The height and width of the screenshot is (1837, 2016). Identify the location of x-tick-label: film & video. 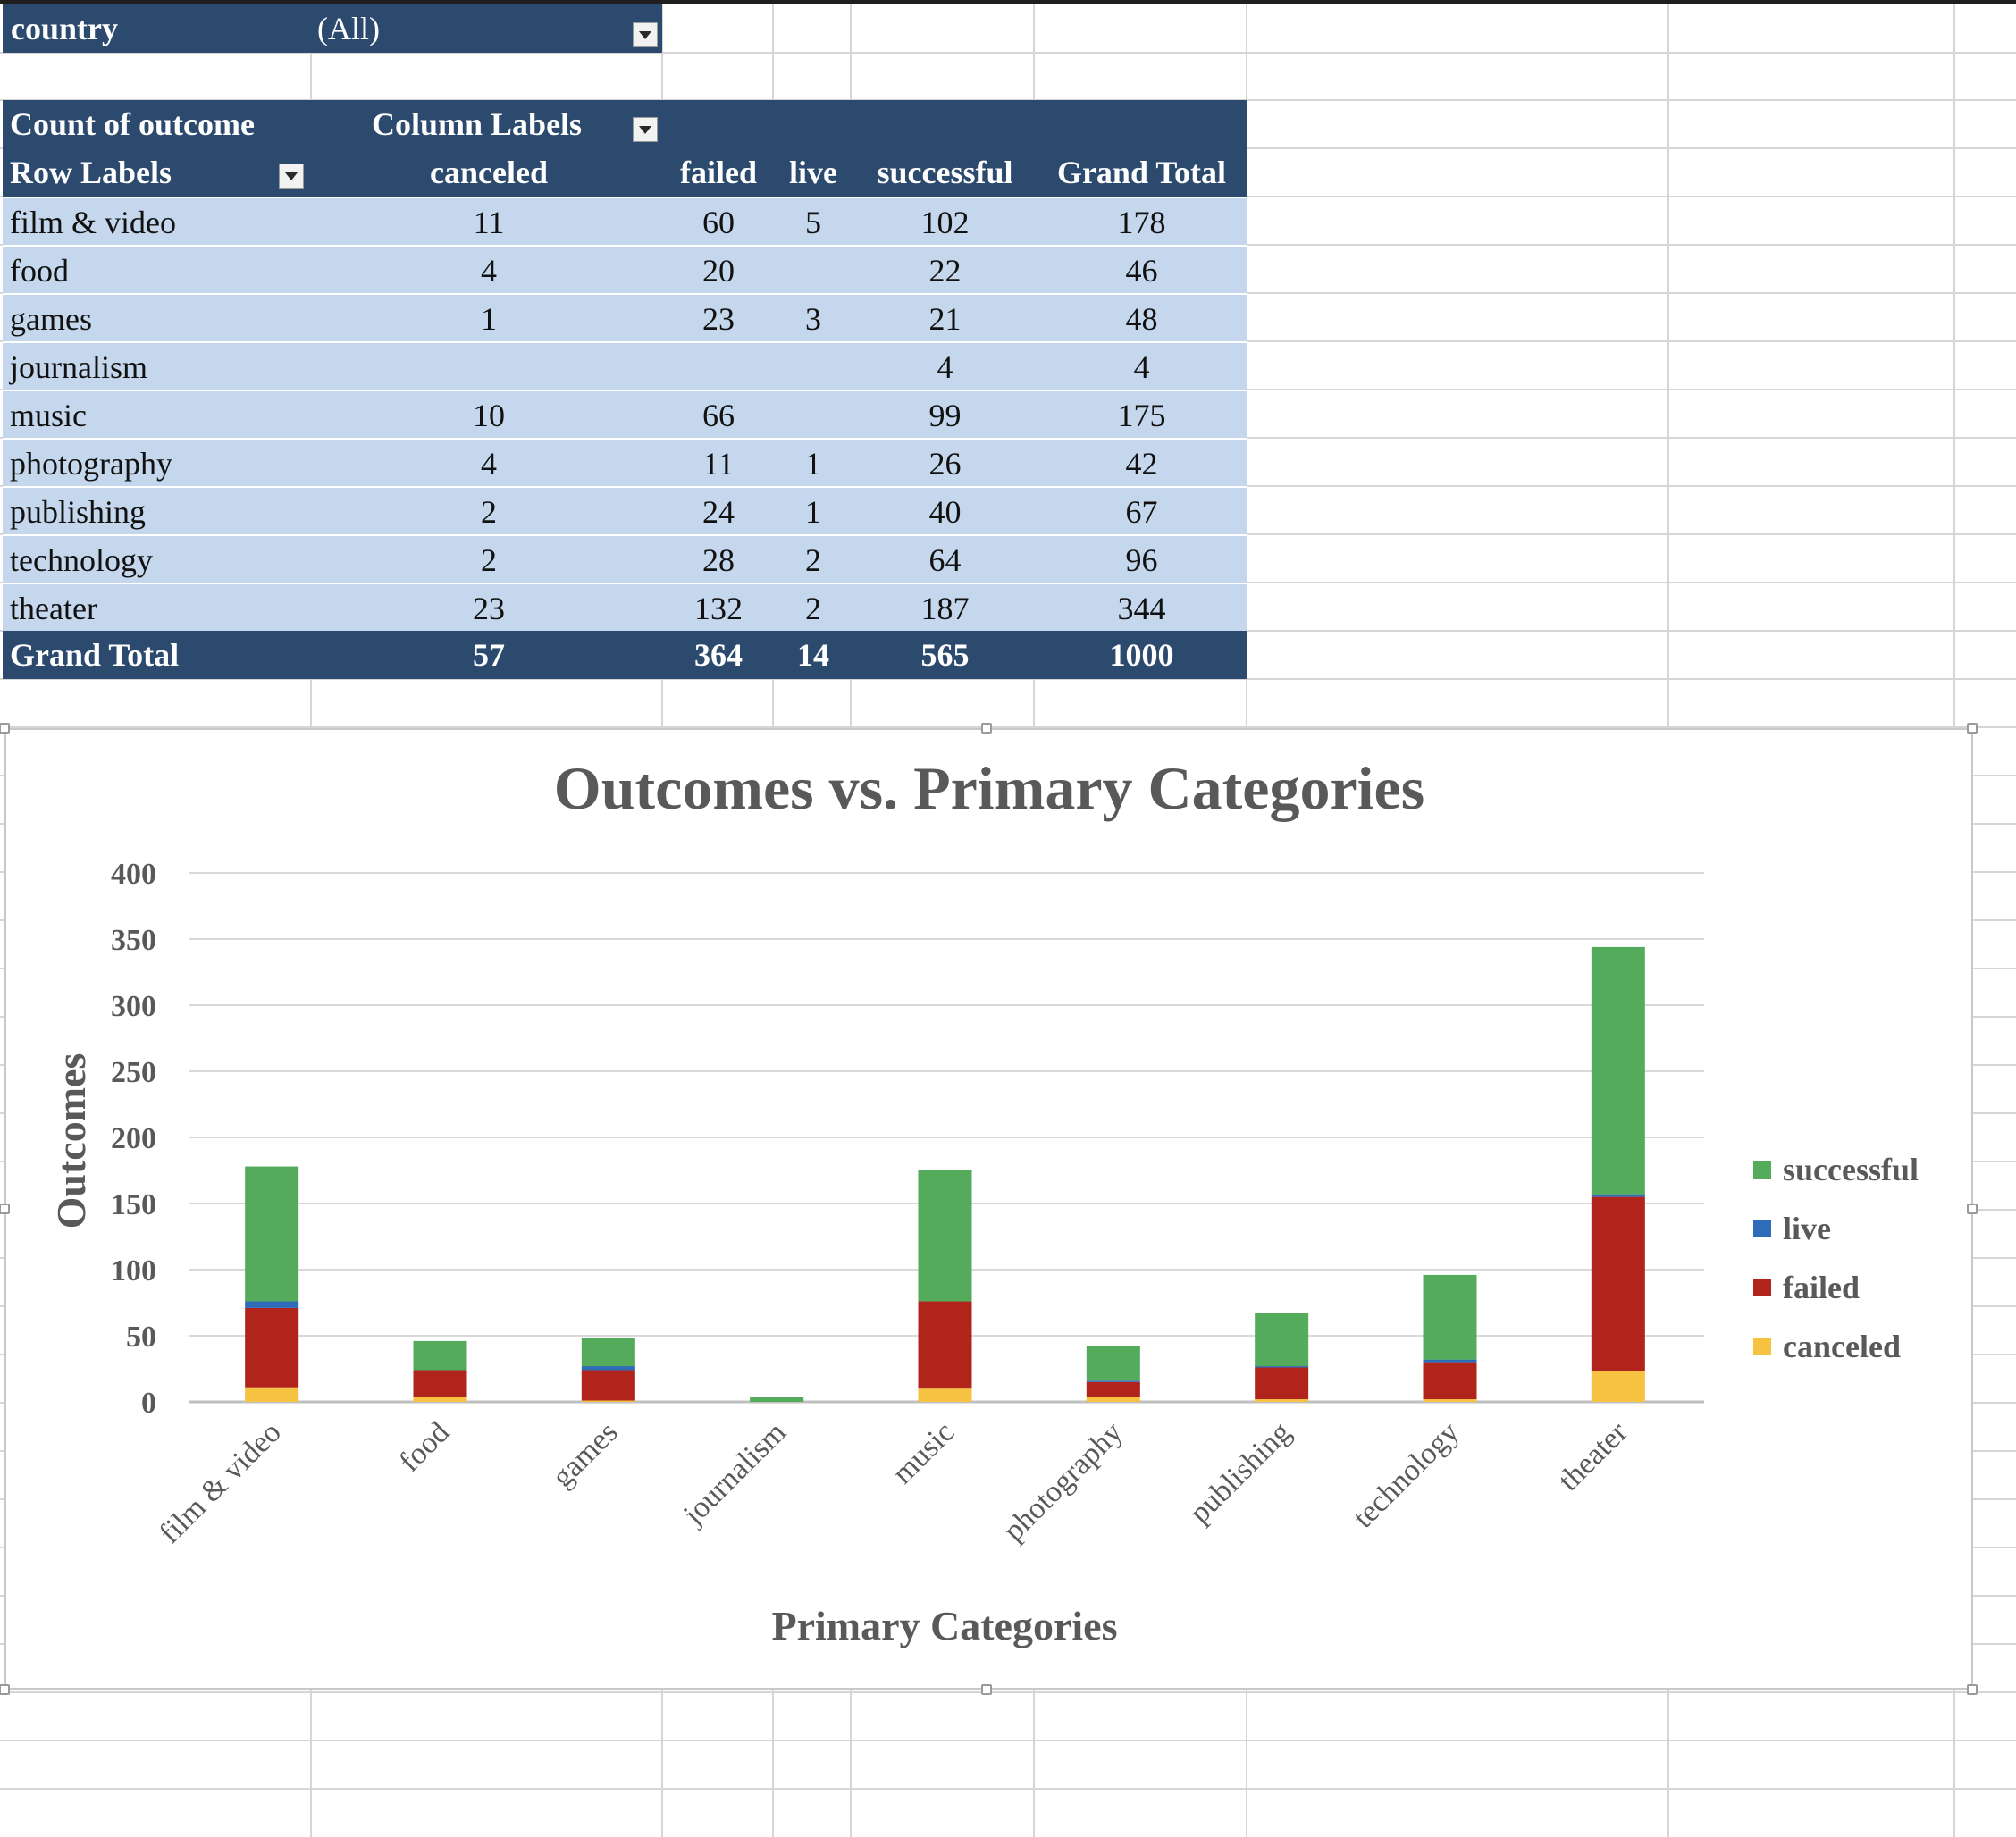
(220, 1482).